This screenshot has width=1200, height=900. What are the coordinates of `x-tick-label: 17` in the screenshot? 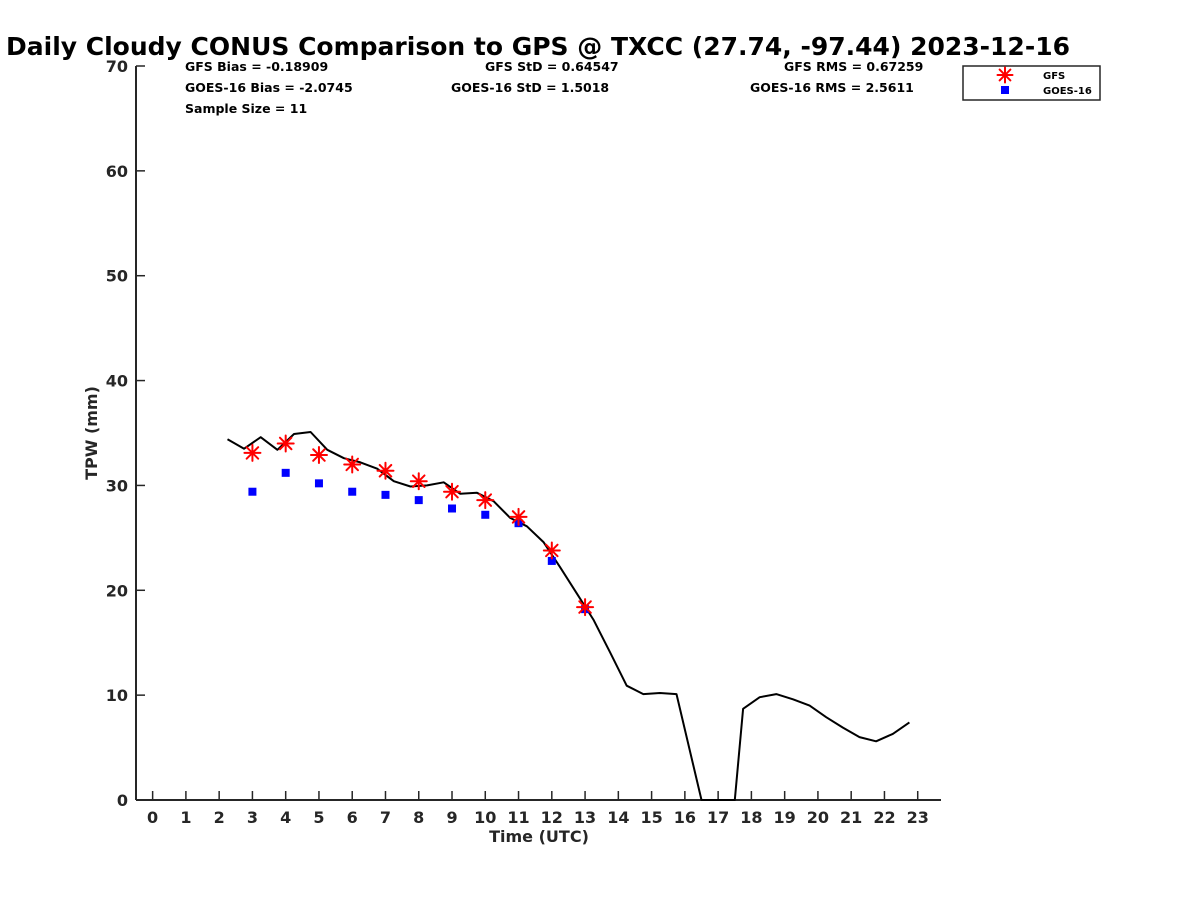 It's located at (718, 817).